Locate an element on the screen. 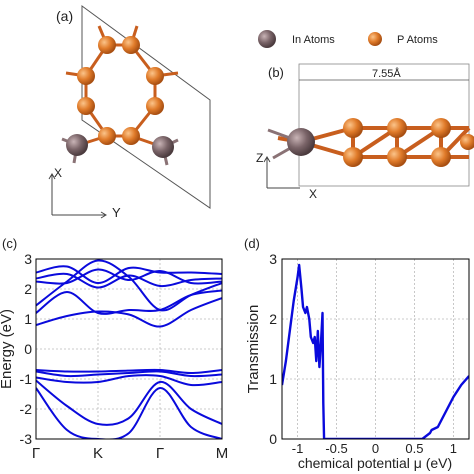 The image size is (474, 474). dimension-label: 7.55Å is located at coordinates (386, 73).